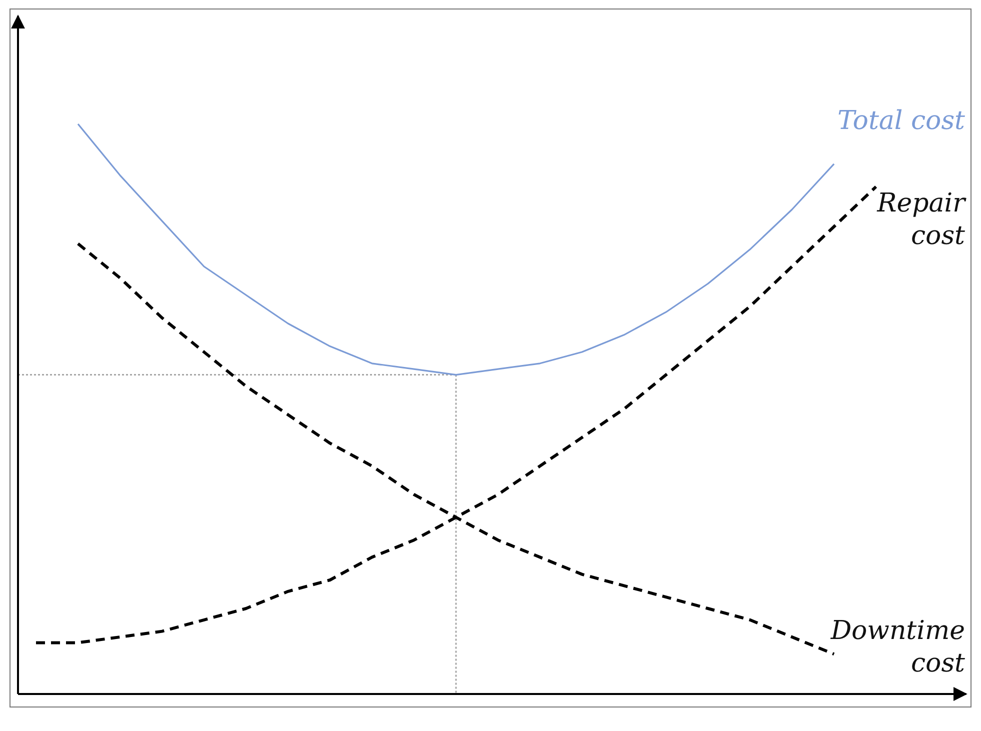  I want to click on series-label: Downtime cost, so click(898, 647).